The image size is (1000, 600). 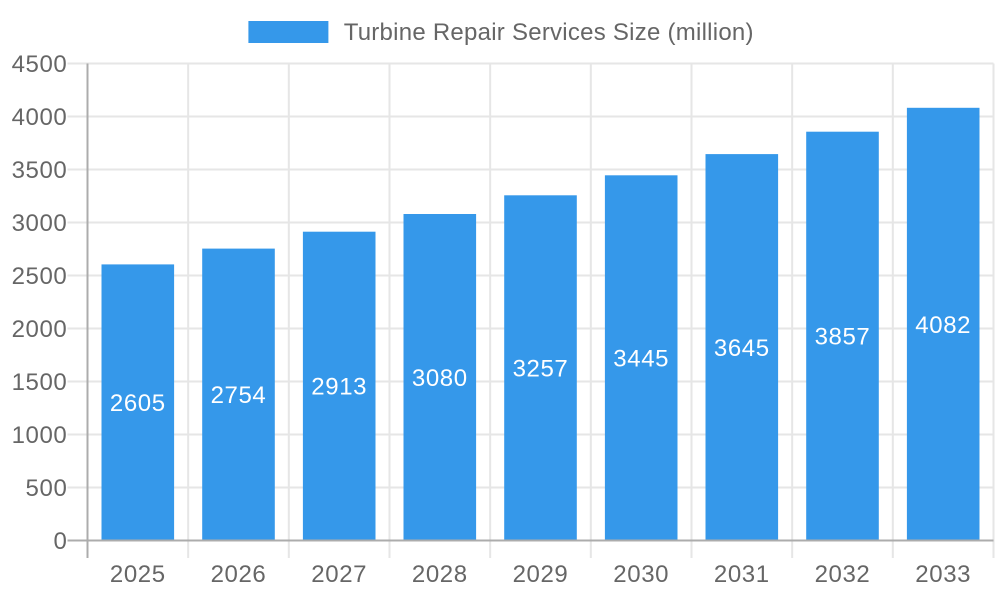 I want to click on svg-text: 2028, so click(x=440, y=574).